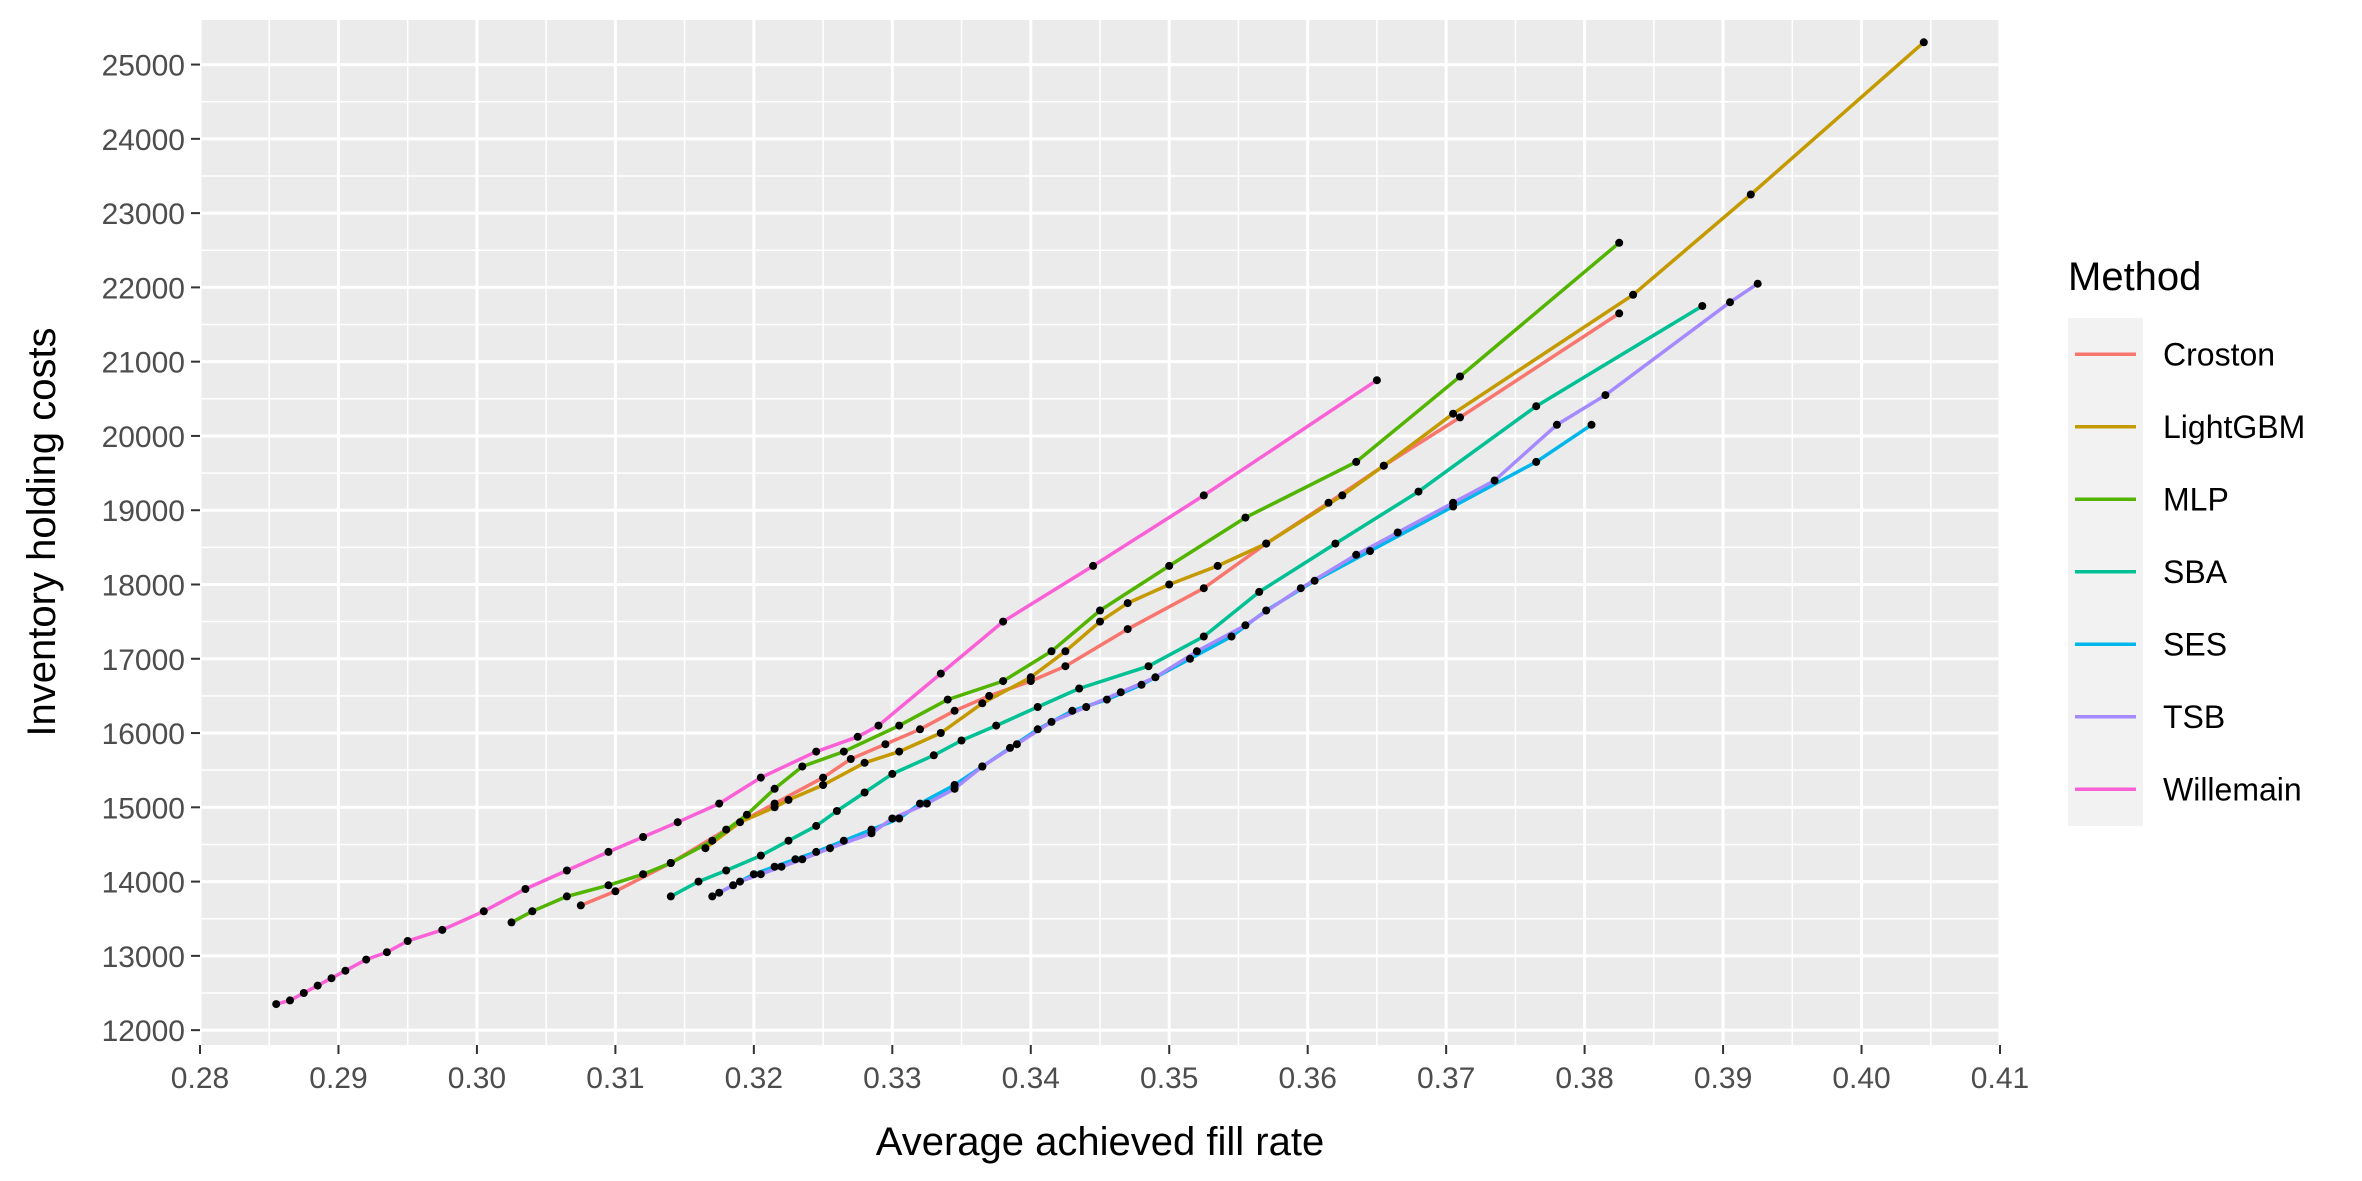  What do you see at coordinates (143, 288) in the screenshot?
I see `y-tick-label: 22000` at bounding box center [143, 288].